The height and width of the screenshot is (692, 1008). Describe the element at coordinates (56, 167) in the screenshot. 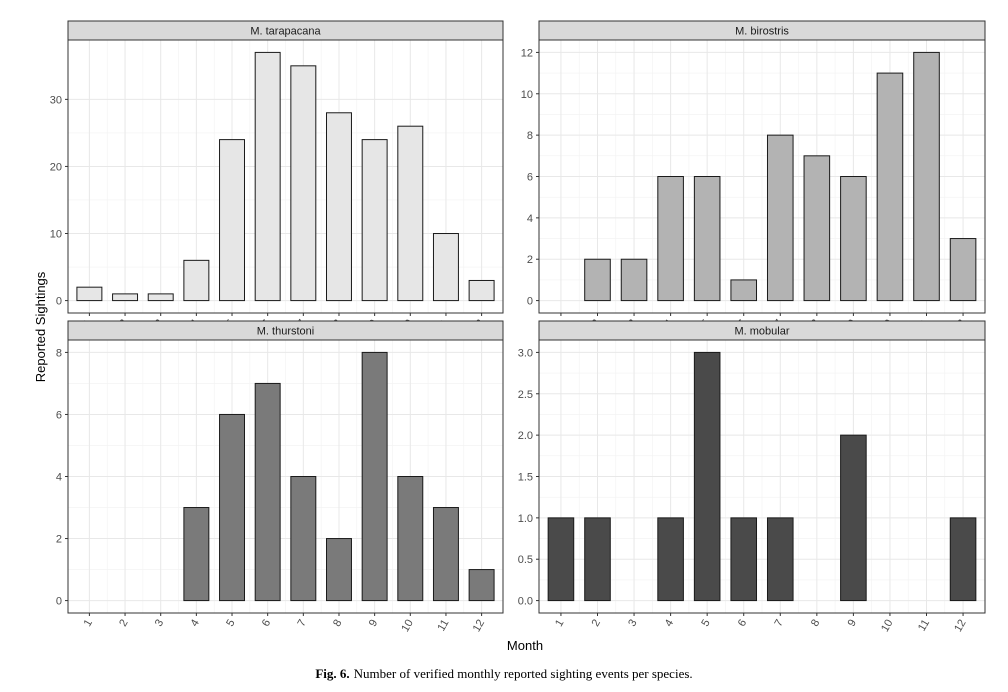

I see `y-tick-label: 20` at that location.